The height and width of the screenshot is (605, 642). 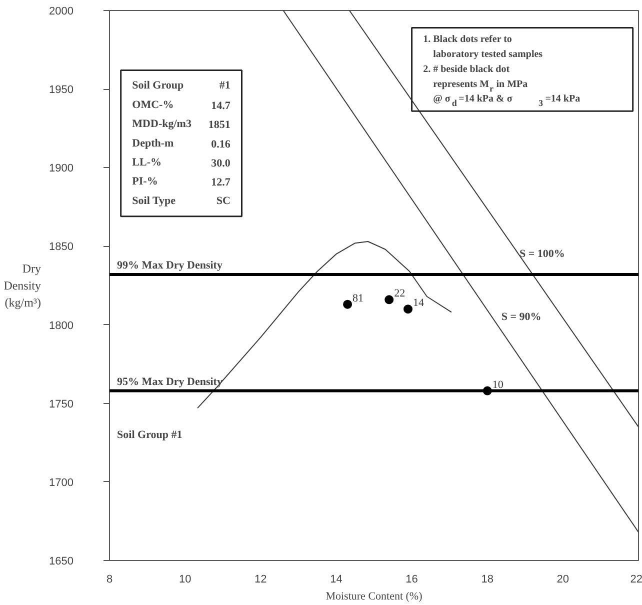 What do you see at coordinates (521, 316) in the screenshot?
I see `annotation: S = 90%` at bounding box center [521, 316].